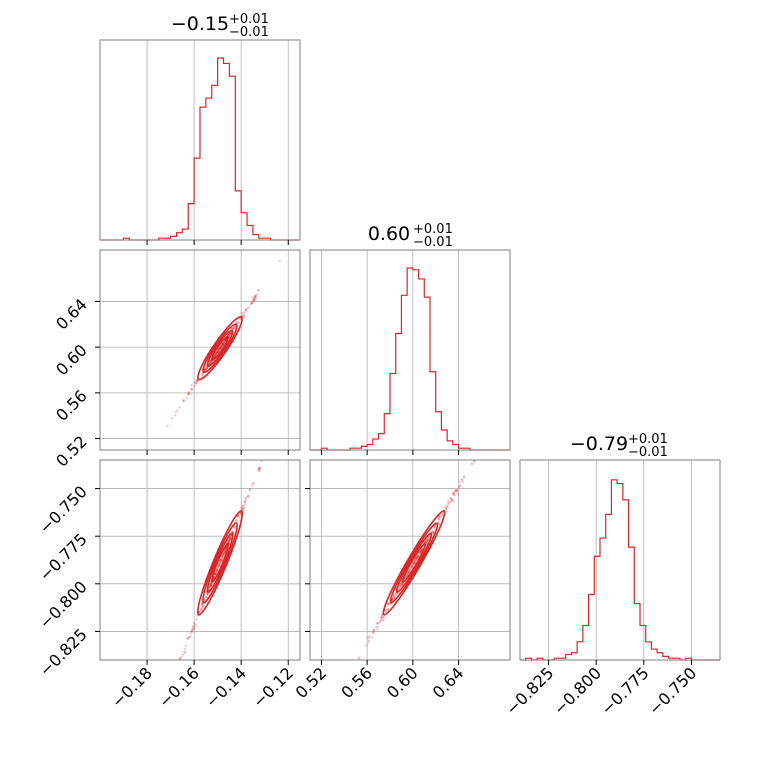 This screenshot has width=760, height=760. Describe the element at coordinates (249, 19) in the screenshot. I see `title-param-0-upper: +0.01` at that location.